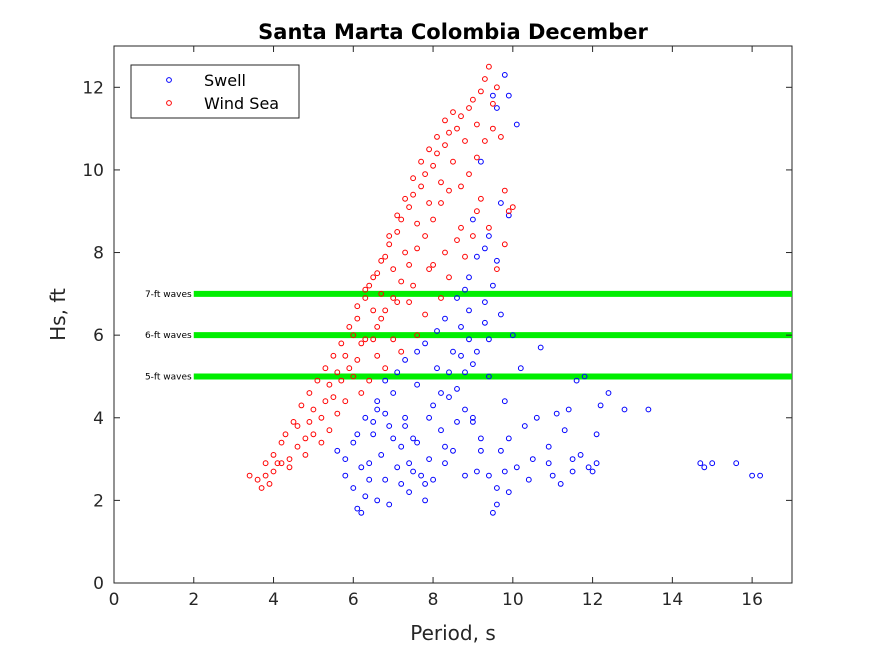 The width and height of the screenshot is (875, 656). What do you see at coordinates (168, 336) in the screenshot?
I see `reference-line-label: 6-ft waves` at bounding box center [168, 336].